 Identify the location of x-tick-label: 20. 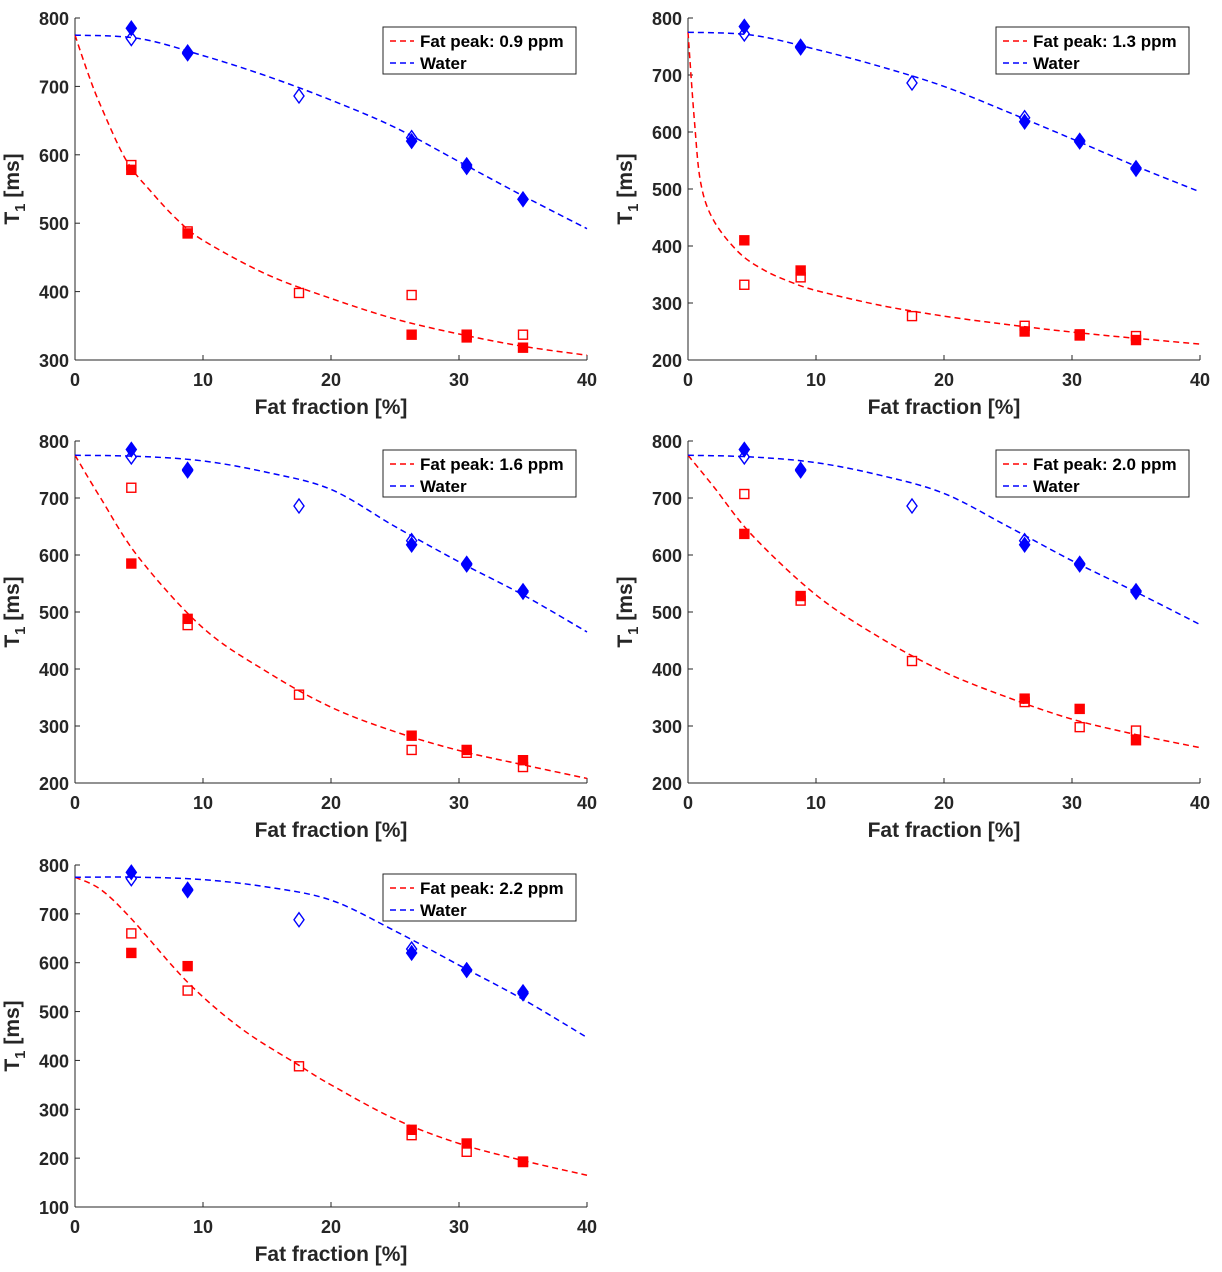
(944, 380).